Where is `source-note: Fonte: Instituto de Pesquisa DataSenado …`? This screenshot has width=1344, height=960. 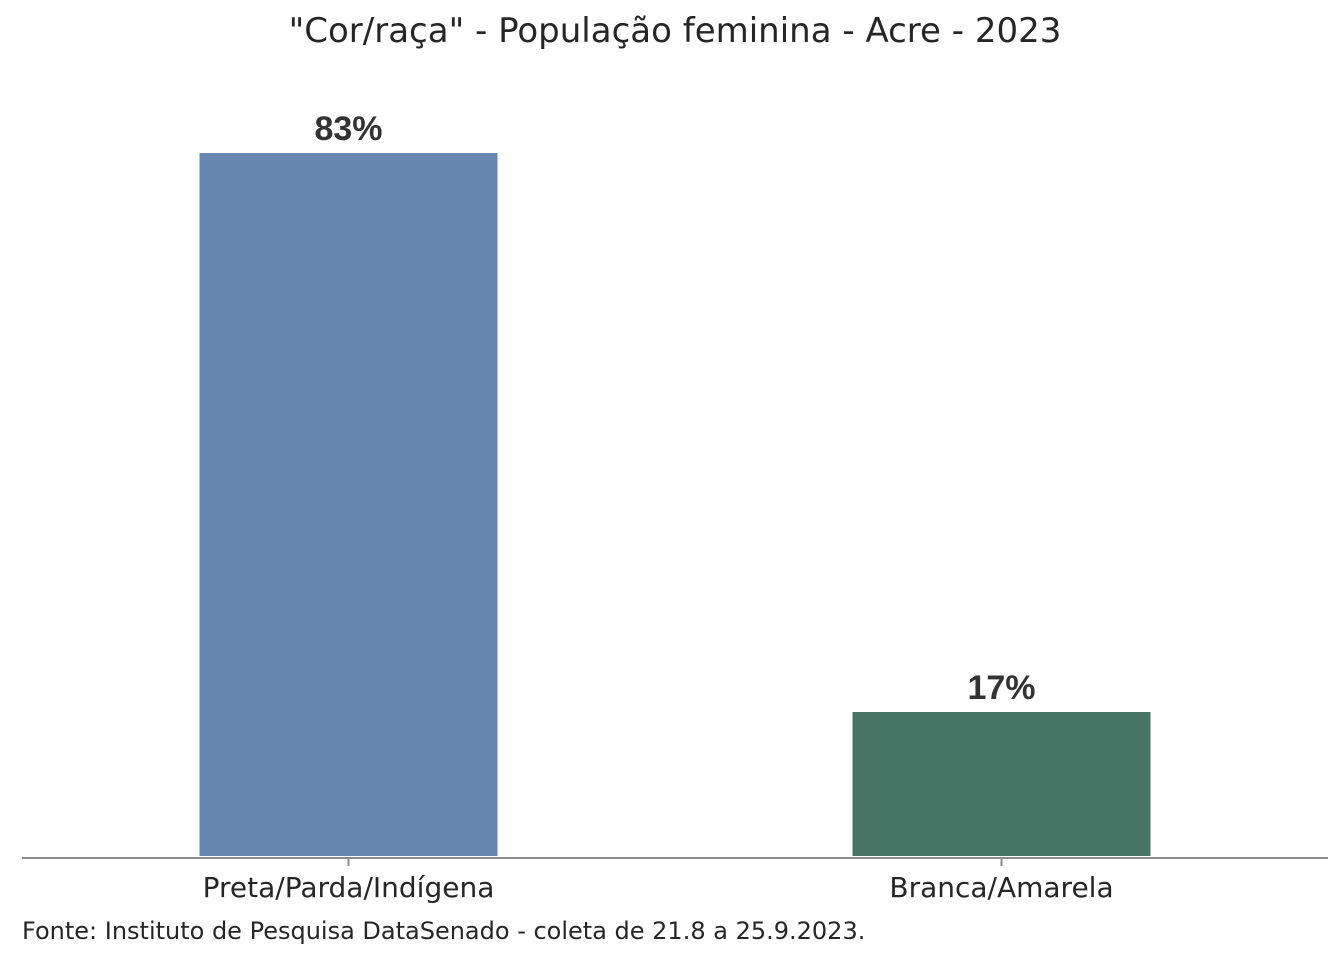 source-note: Fonte: Instituto de Pesquisa DataSenado … is located at coordinates (443, 931).